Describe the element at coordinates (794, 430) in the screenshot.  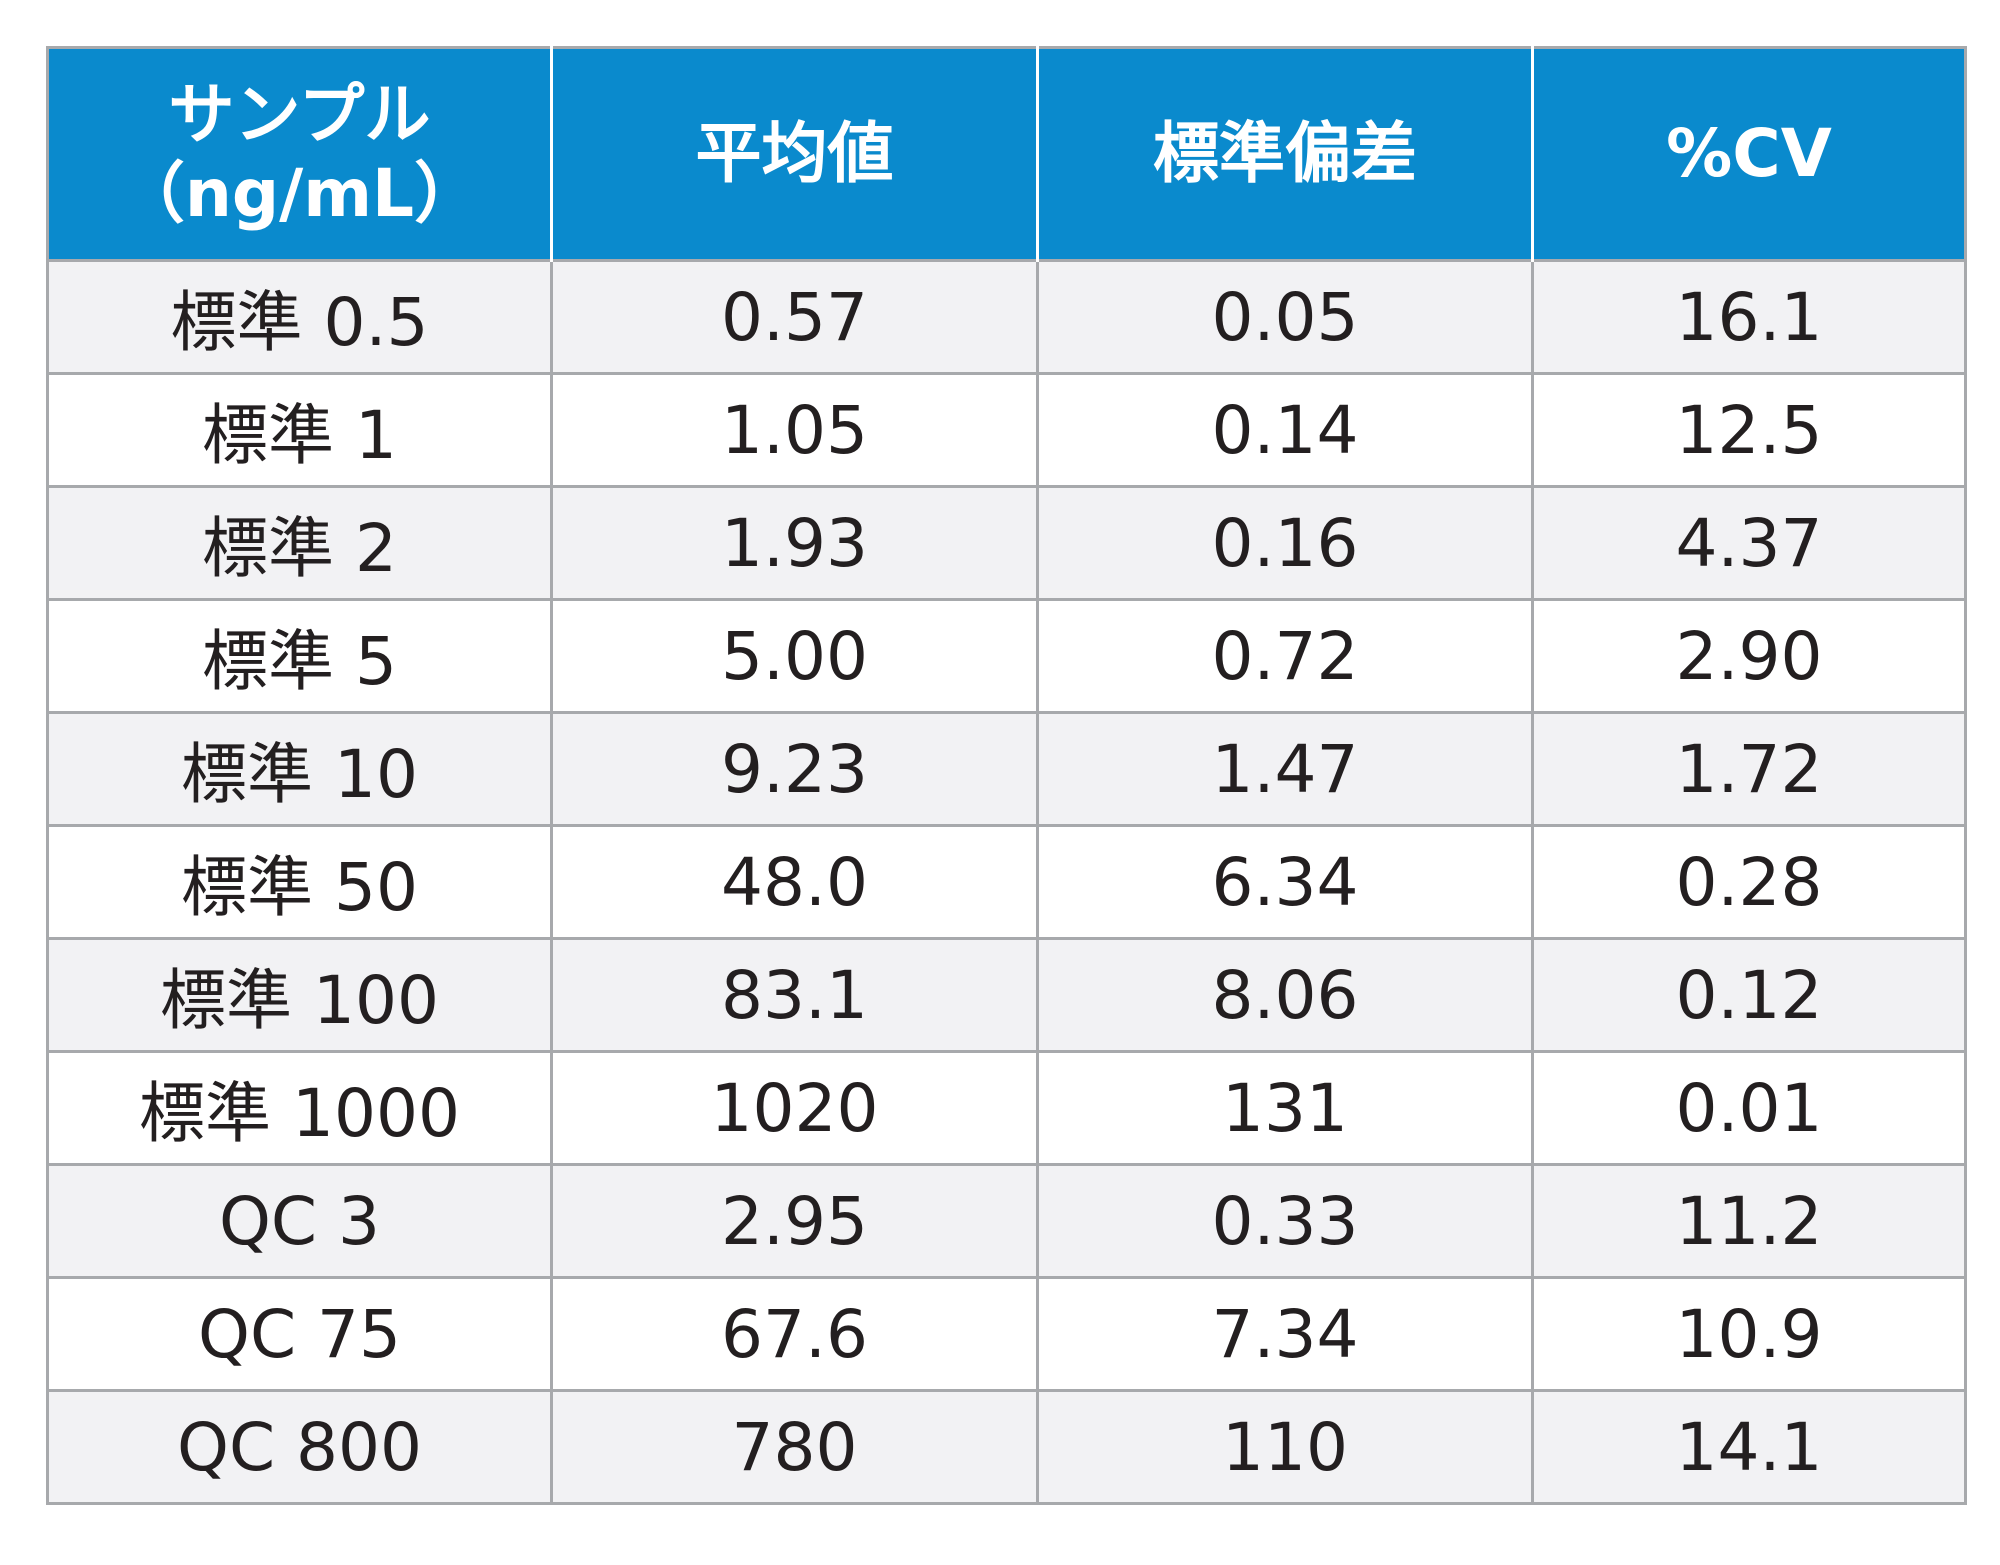
I see `cell-mean: 1.05` at that location.